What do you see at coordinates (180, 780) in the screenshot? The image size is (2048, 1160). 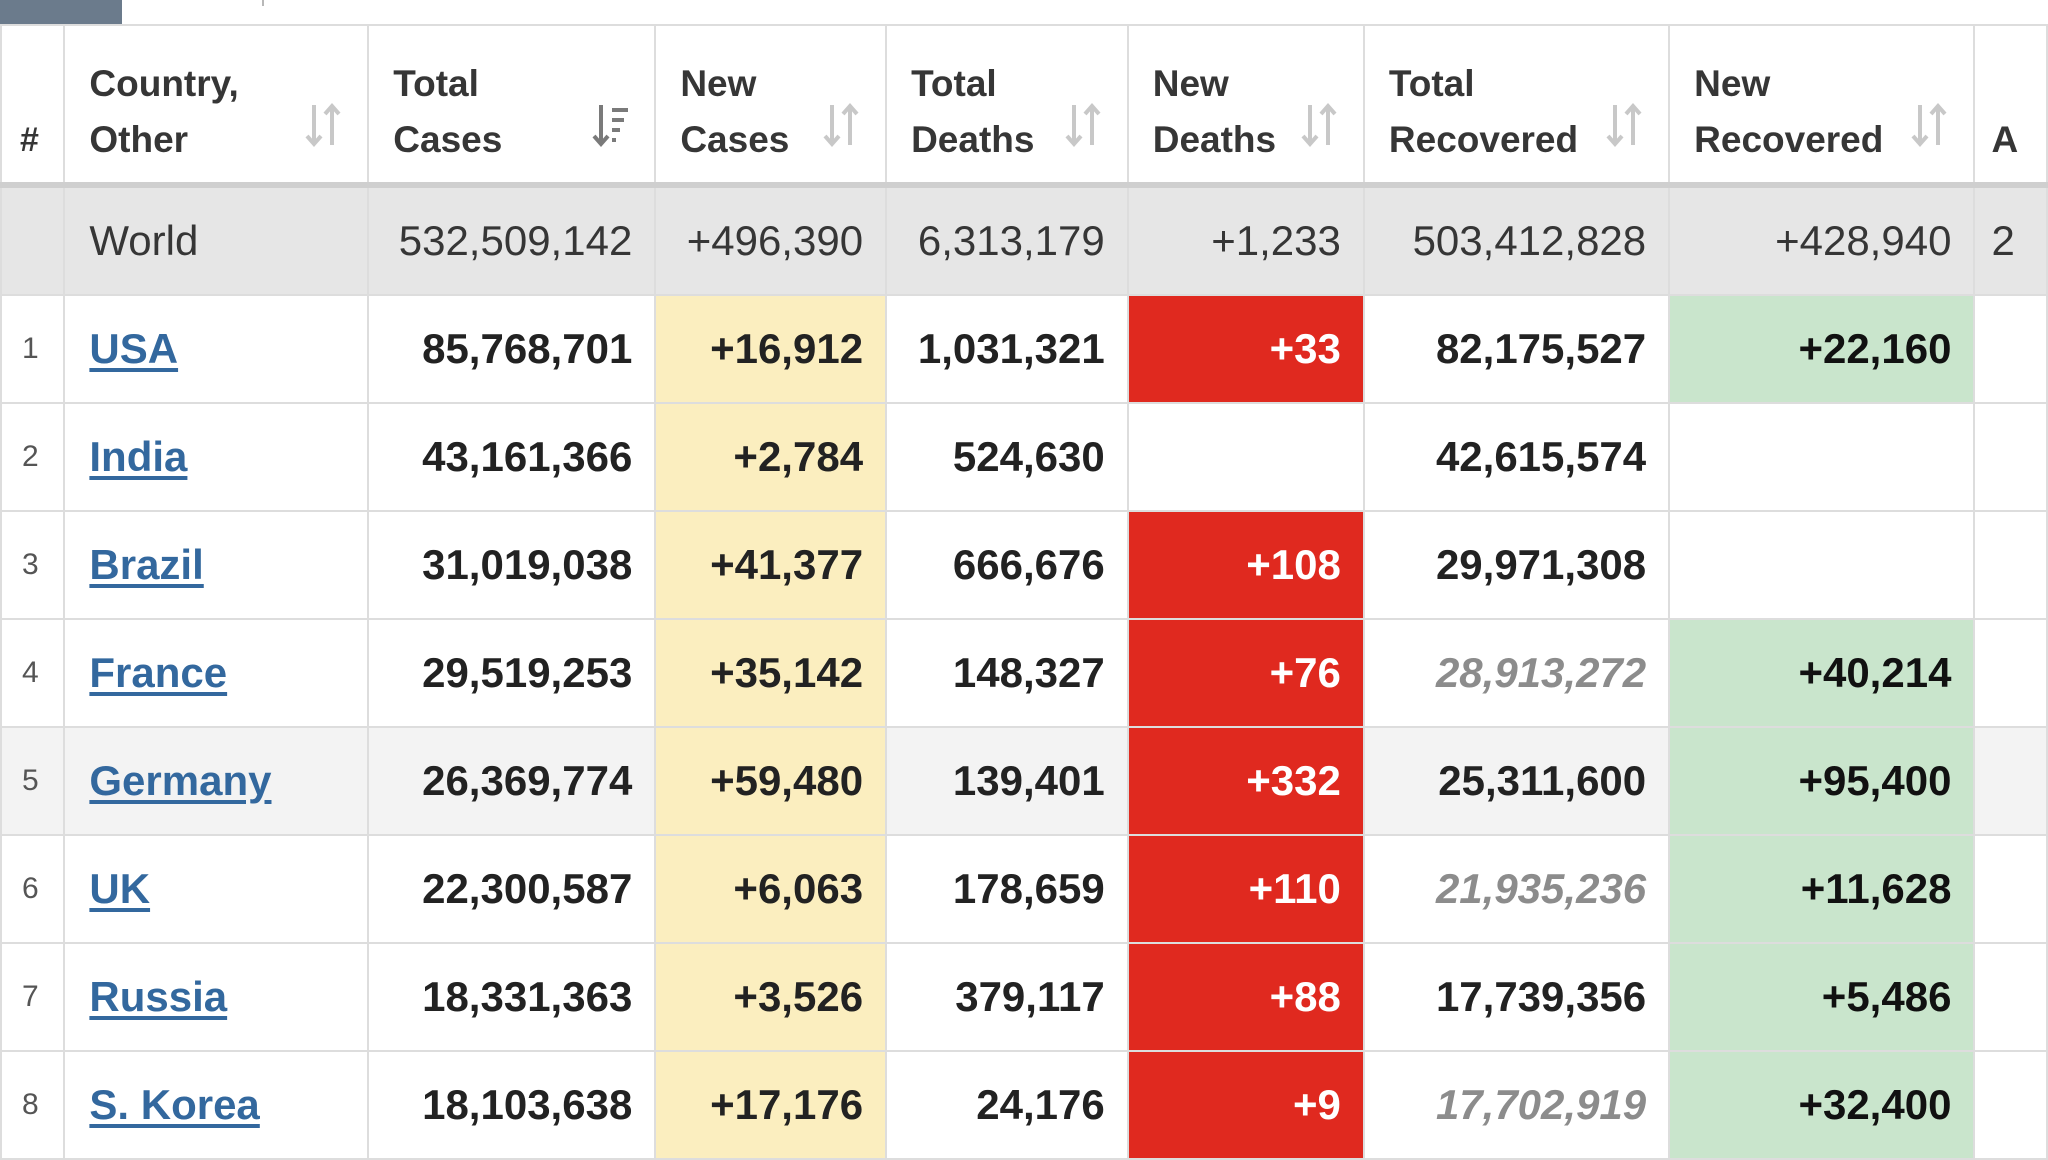 I see `country-link: Germany` at bounding box center [180, 780].